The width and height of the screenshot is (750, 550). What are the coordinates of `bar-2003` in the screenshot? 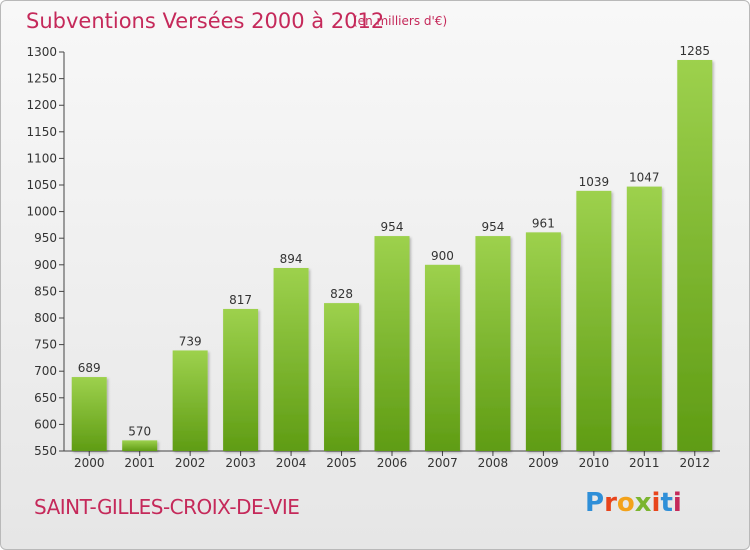 It's located at (241, 379).